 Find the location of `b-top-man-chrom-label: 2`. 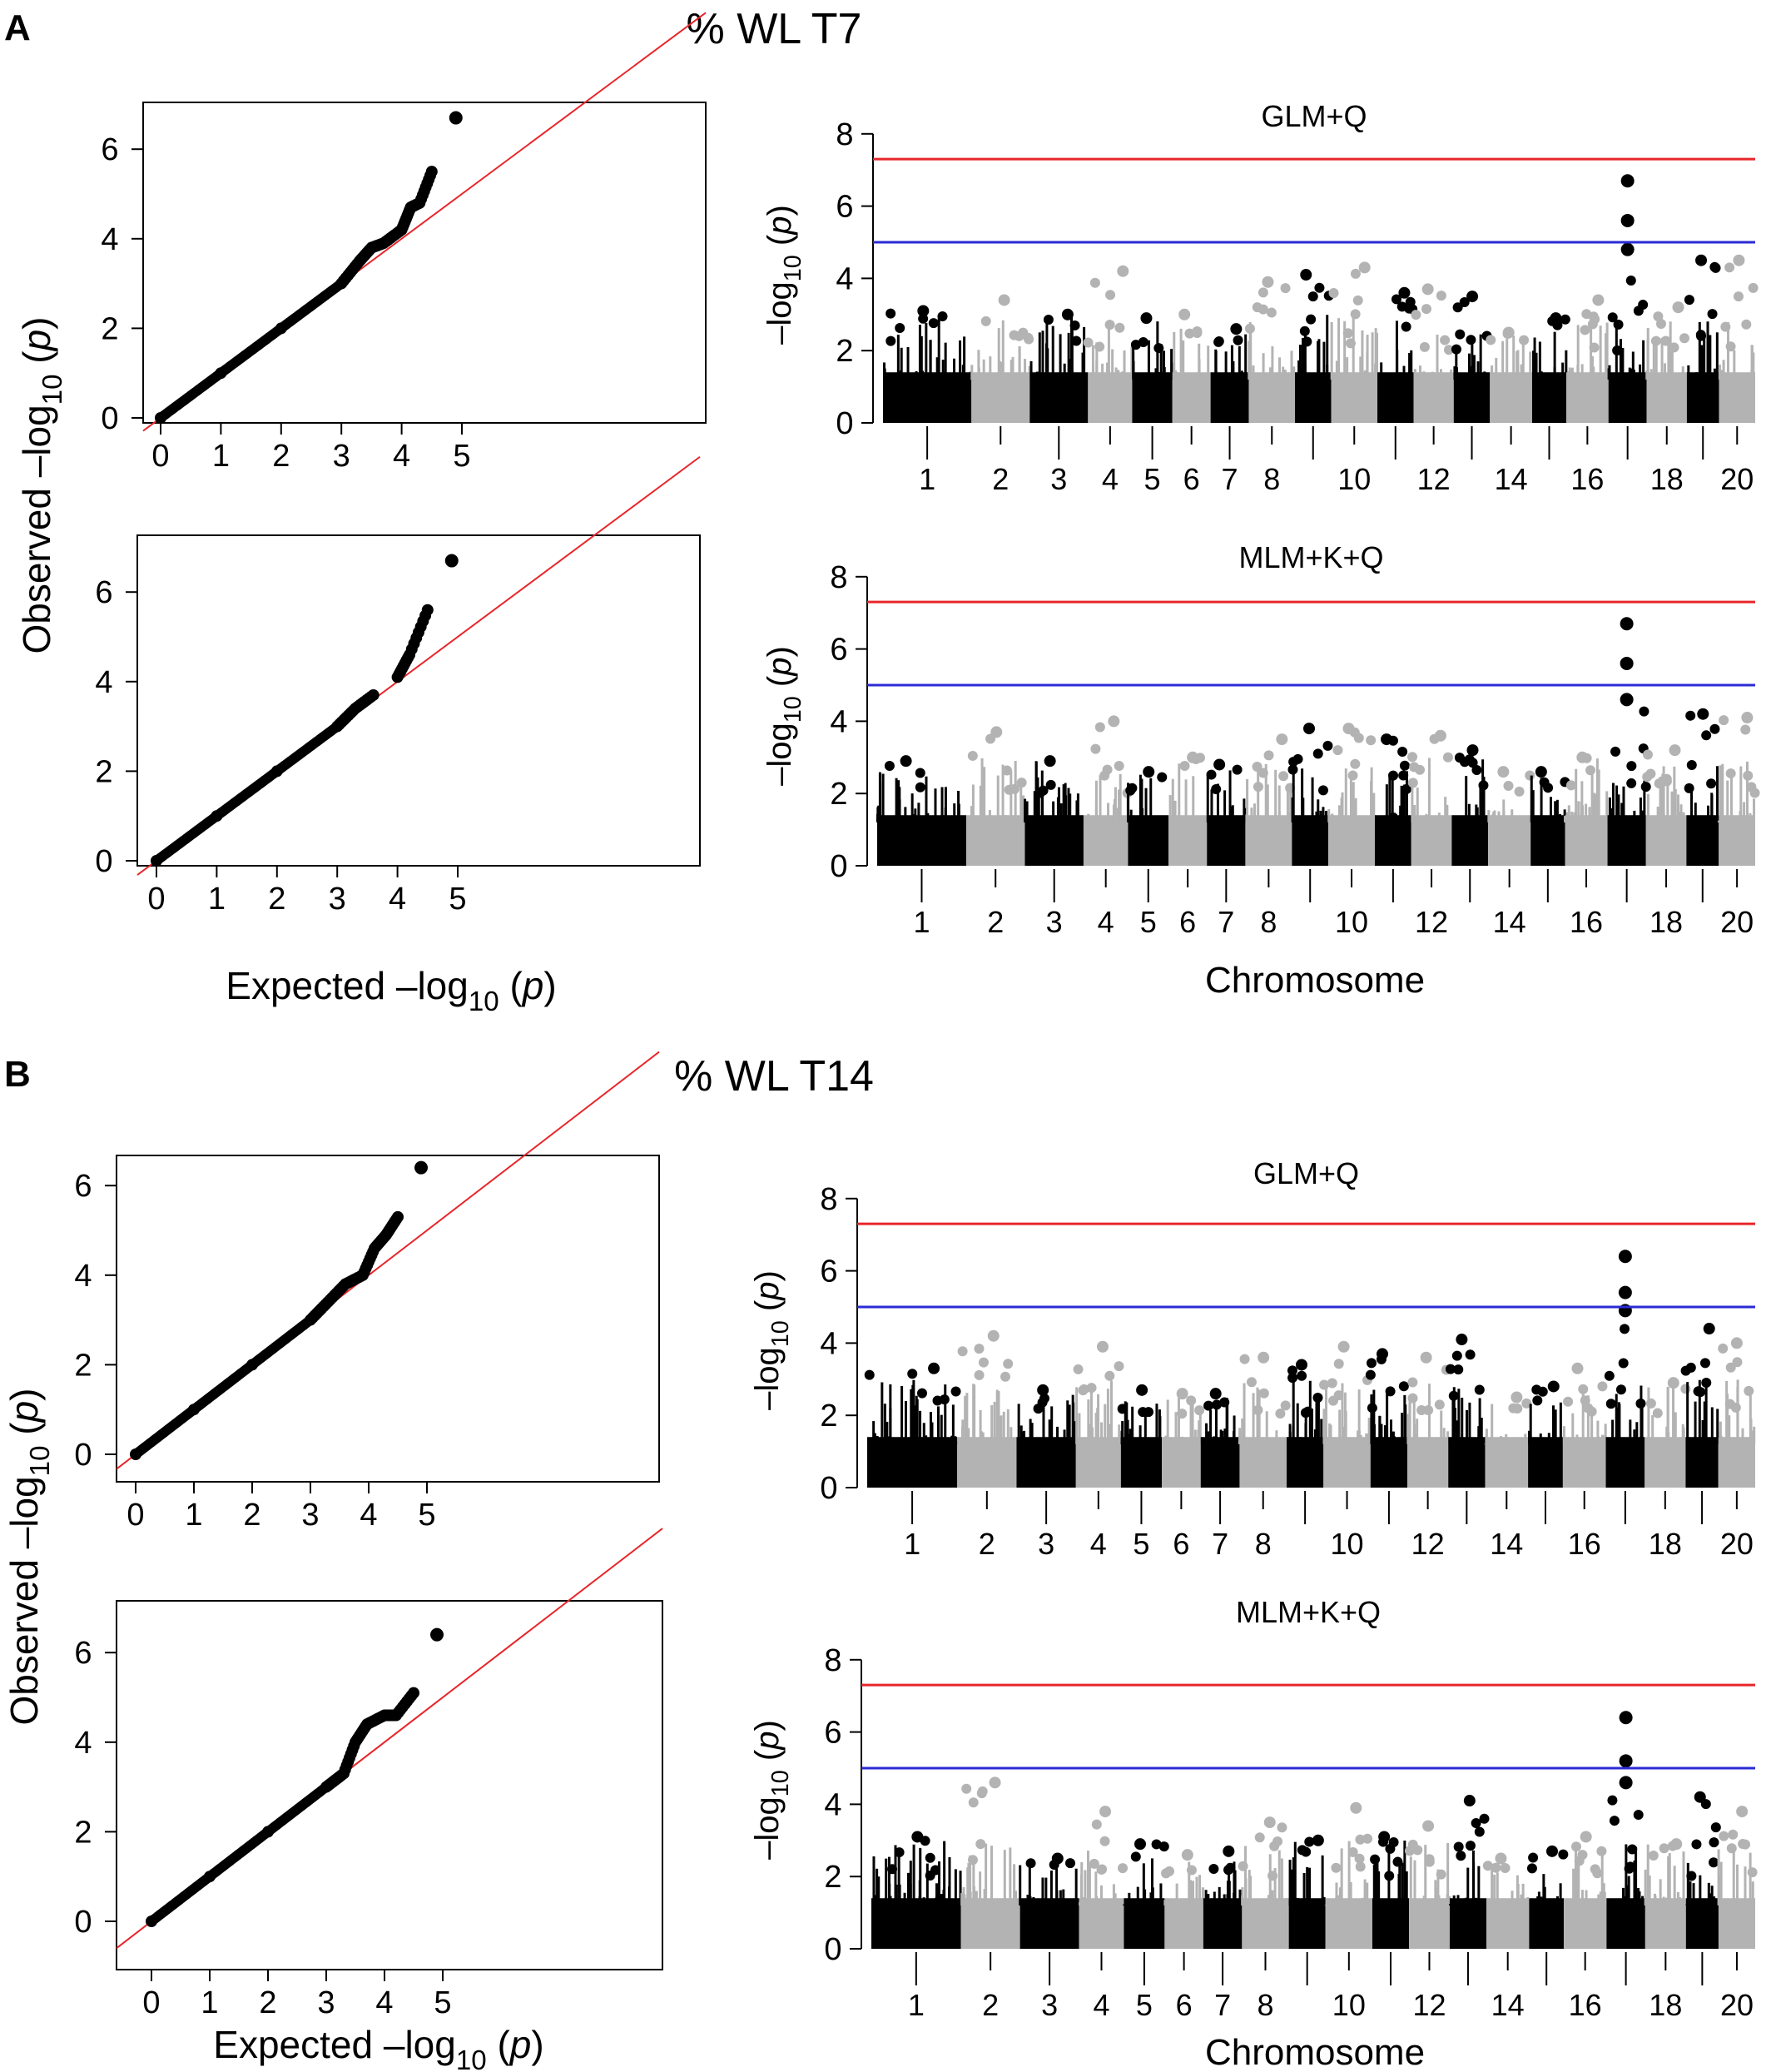

b-top-man-chrom-label: 2 is located at coordinates (987, 1544).